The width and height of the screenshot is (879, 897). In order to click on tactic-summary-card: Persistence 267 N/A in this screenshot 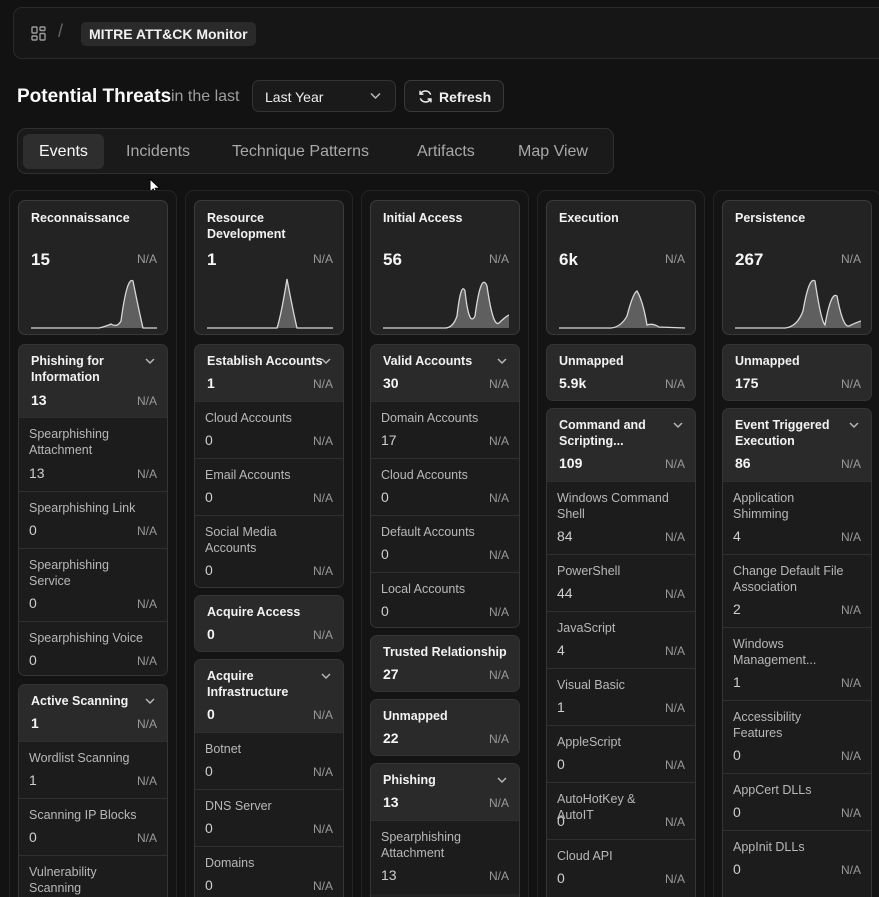, I will do `click(797, 267)`.